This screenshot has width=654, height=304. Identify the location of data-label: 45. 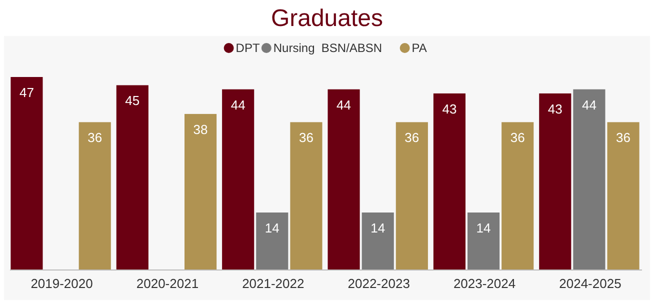
(132, 100).